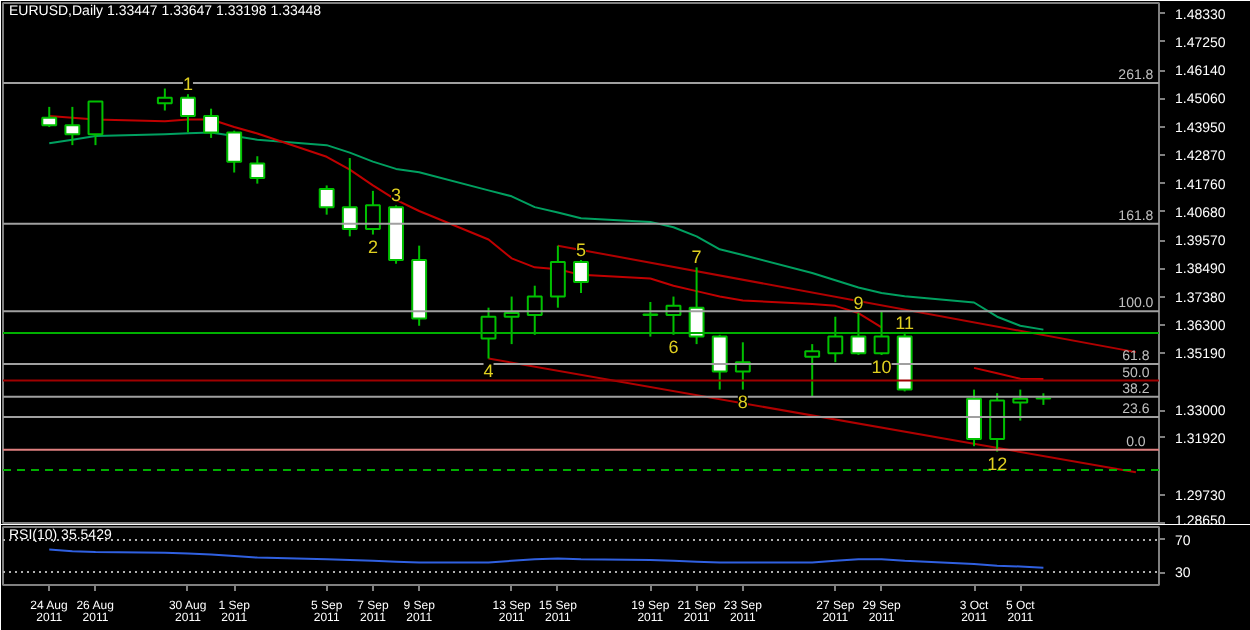 This screenshot has height=630, width=1250. What do you see at coordinates (858, 303) in the screenshot?
I see `annotation: 9` at bounding box center [858, 303].